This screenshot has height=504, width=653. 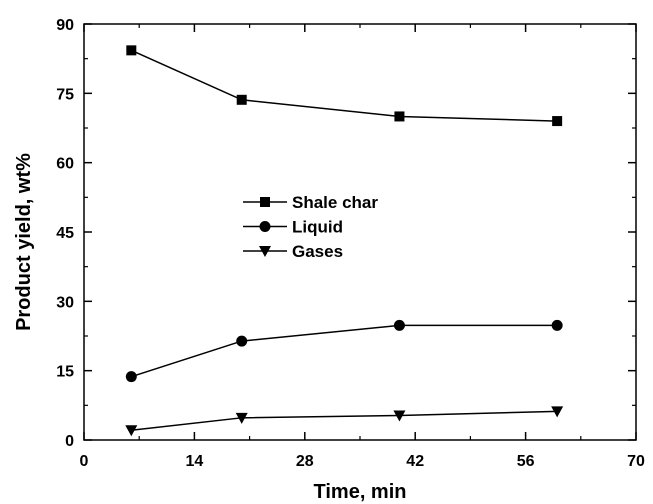 What do you see at coordinates (69, 441) in the screenshot?
I see `y-tick-label: 0` at bounding box center [69, 441].